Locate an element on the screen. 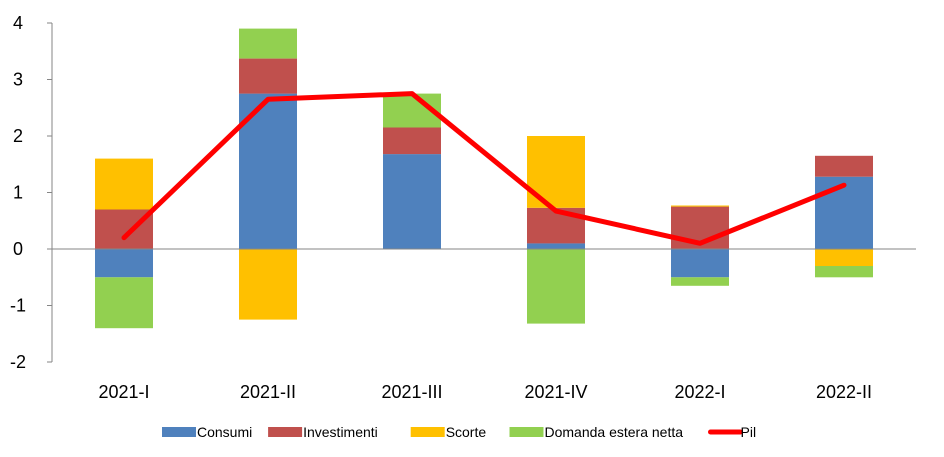 The image size is (944, 457). legend-swatch-scorte is located at coordinates (427, 432).